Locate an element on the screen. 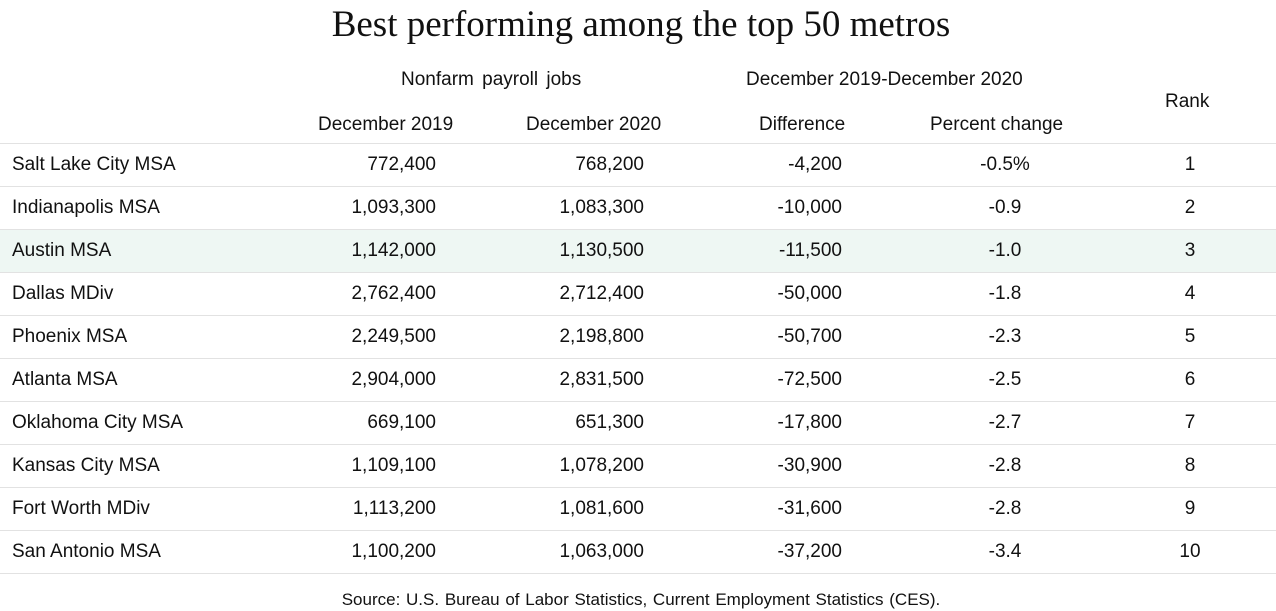 Image resolution: width=1276 pixels, height=611 pixels. header-december-2020: December 2020 is located at coordinates (594, 124).